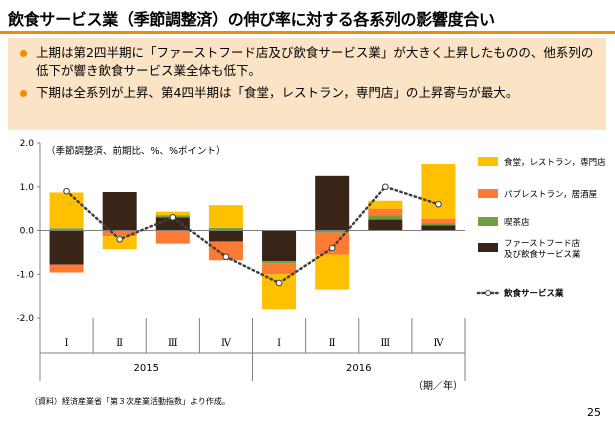 The image size is (615, 426). What do you see at coordinates (27, 188) in the screenshot?
I see `y-tick-label: 1.0` at bounding box center [27, 188].